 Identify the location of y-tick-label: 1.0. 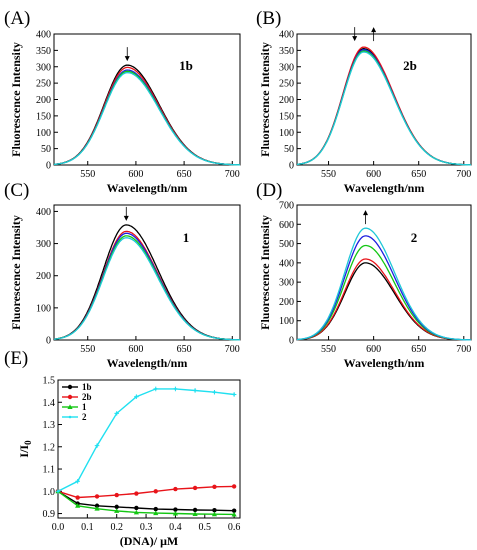
(49, 492).